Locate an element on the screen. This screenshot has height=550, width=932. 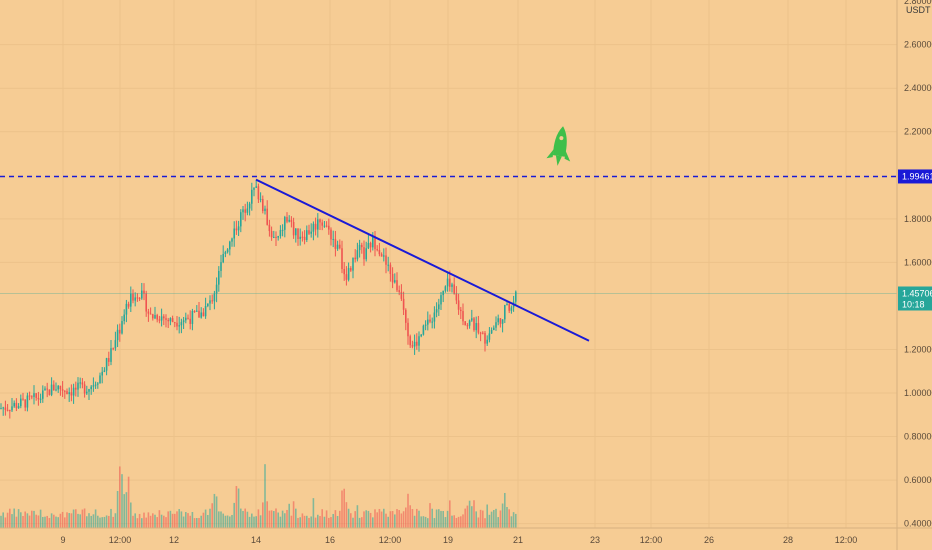
volume-layer is located at coordinates (258, 496).